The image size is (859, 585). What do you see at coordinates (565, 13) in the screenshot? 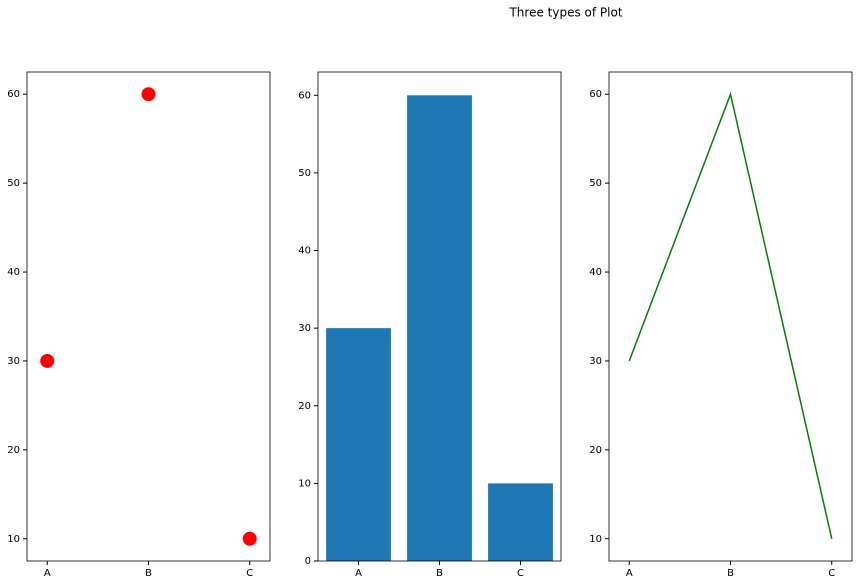
I see `figure-title: Three types of Plot` at bounding box center [565, 13].